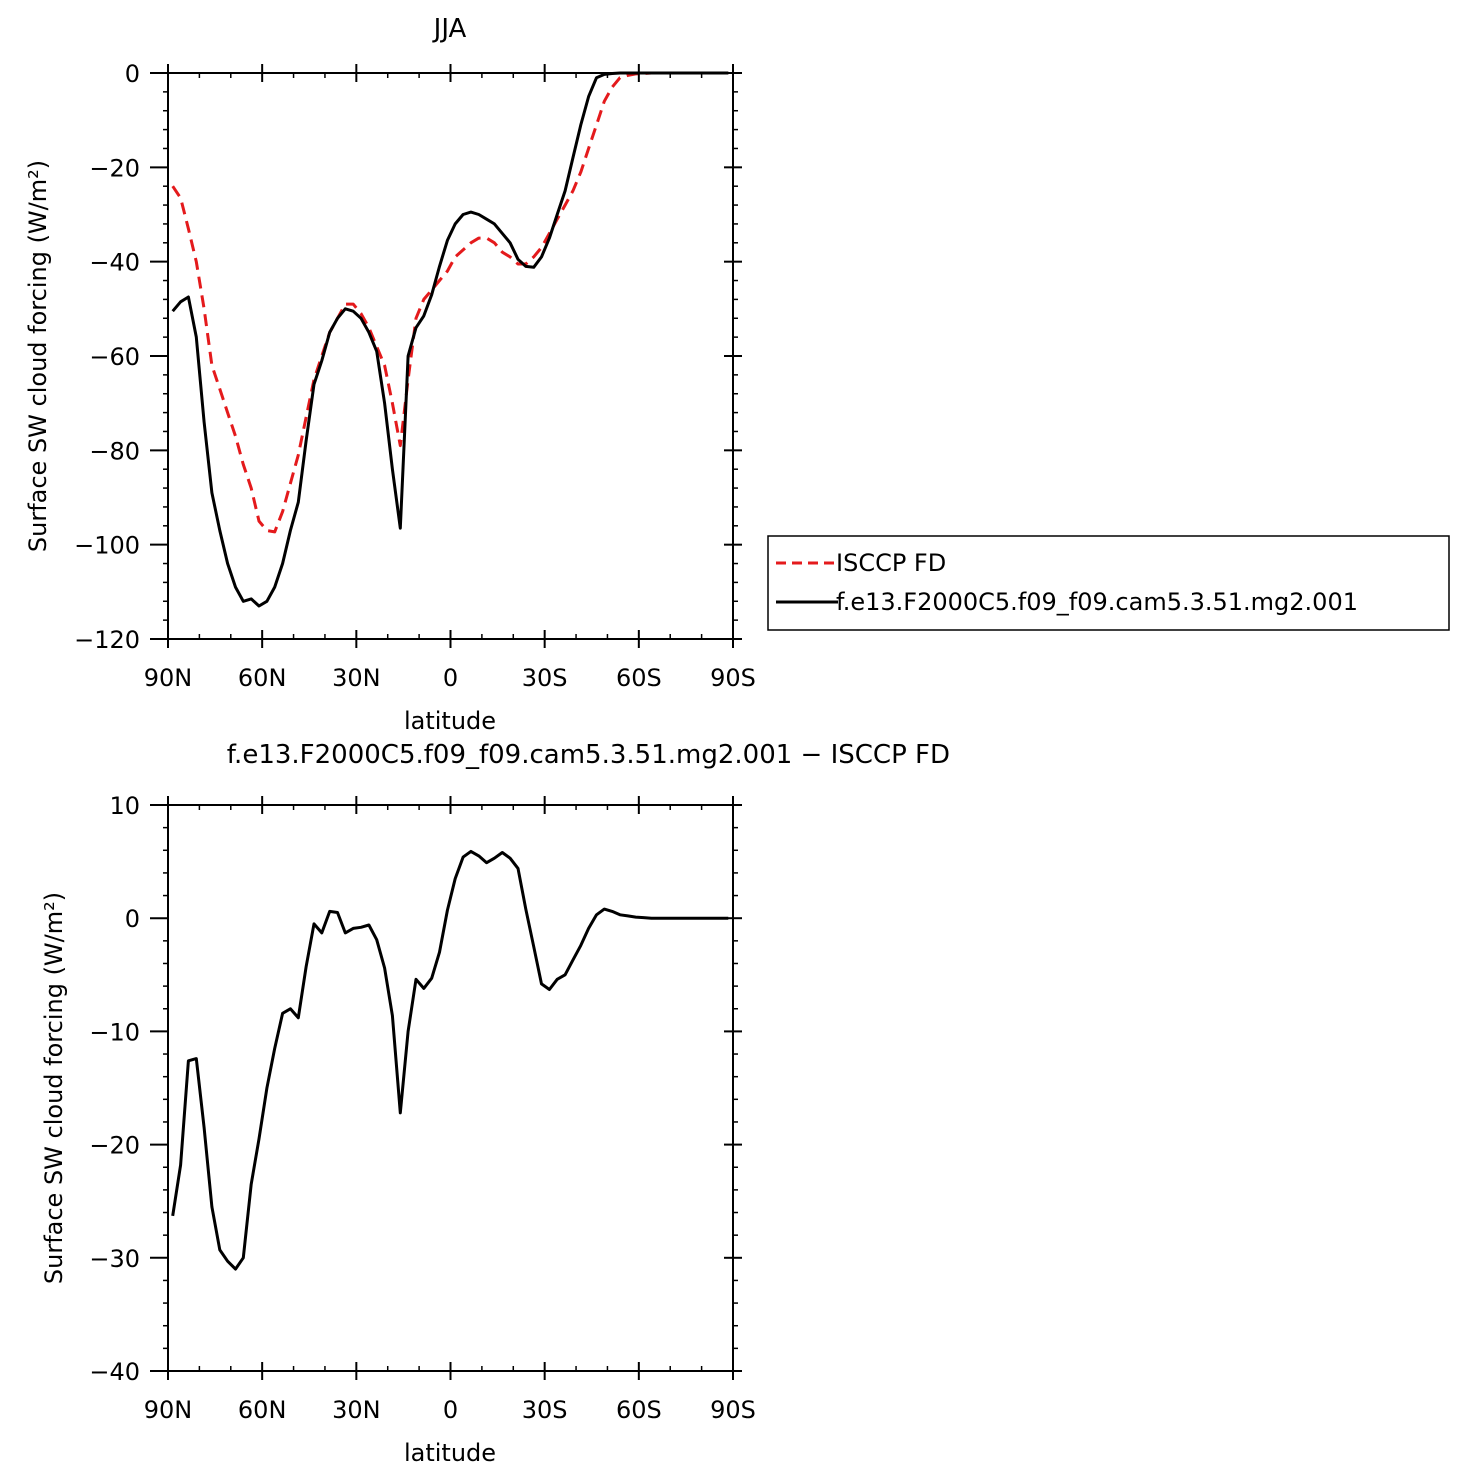 This screenshot has width=1472, height=1474. I want to click on bottom-x-tick-label: 30S, so click(545, 1410).